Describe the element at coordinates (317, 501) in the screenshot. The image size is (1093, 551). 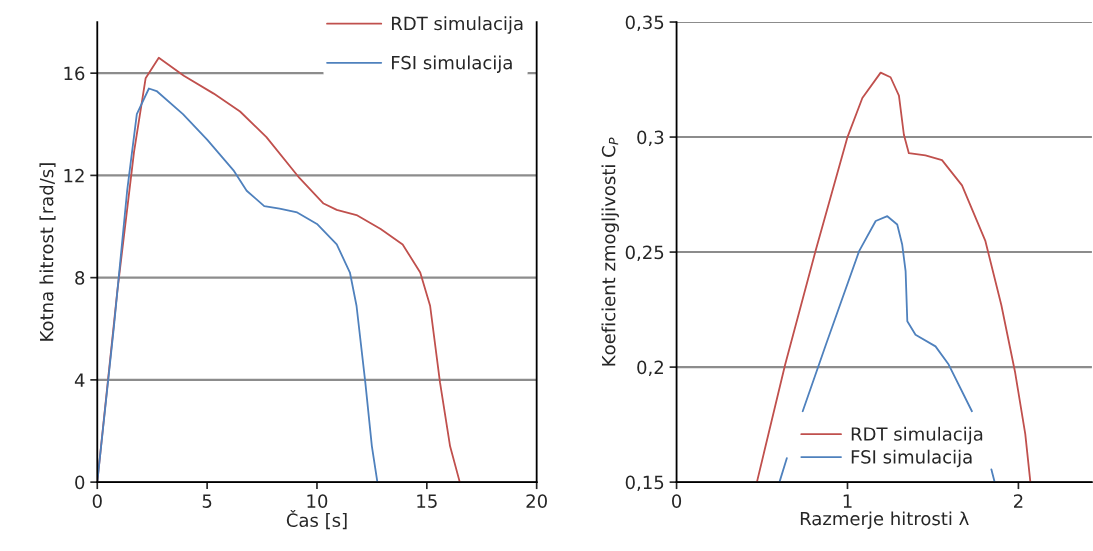
I see `x-tick-label: 10` at that location.